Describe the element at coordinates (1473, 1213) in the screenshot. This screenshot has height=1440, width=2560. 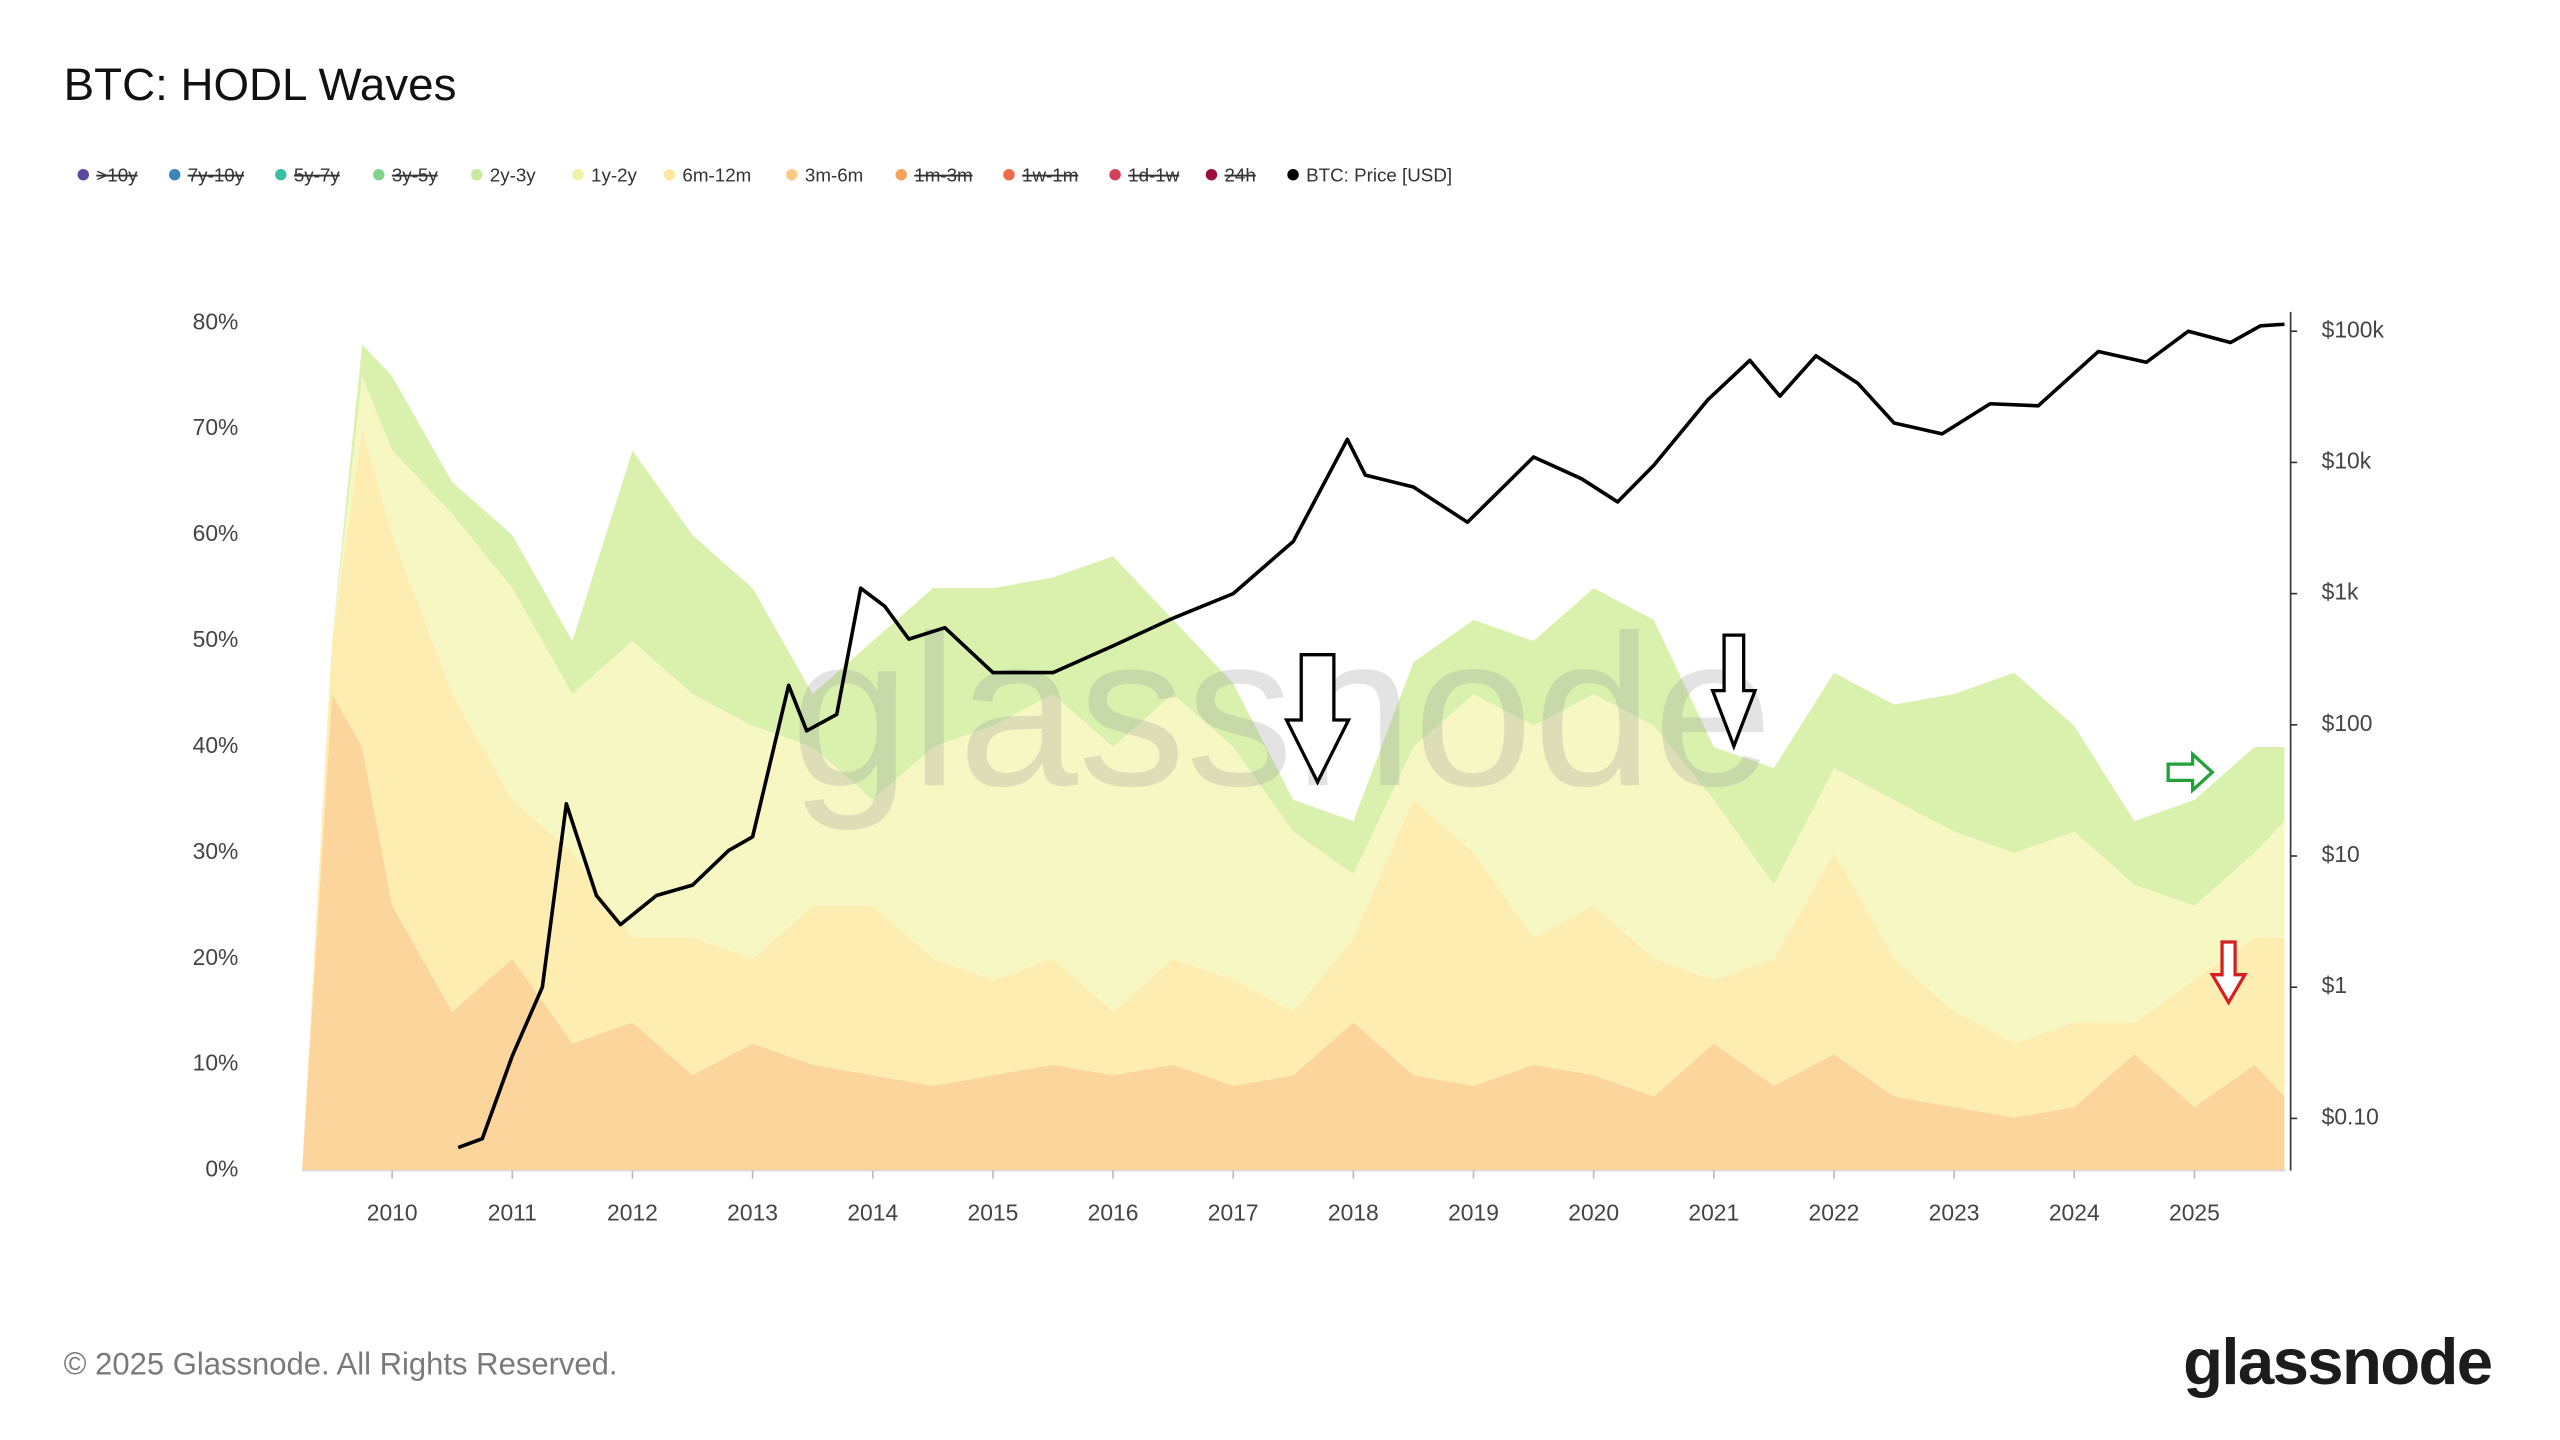
I see `x-tick-label: 2019` at that location.